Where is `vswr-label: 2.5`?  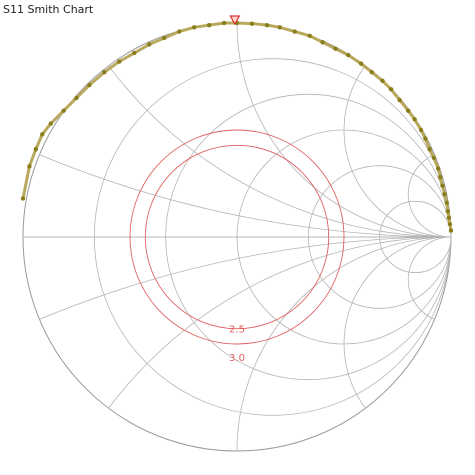
vswr-label: 2.5 is located at coordinates (237, 330).